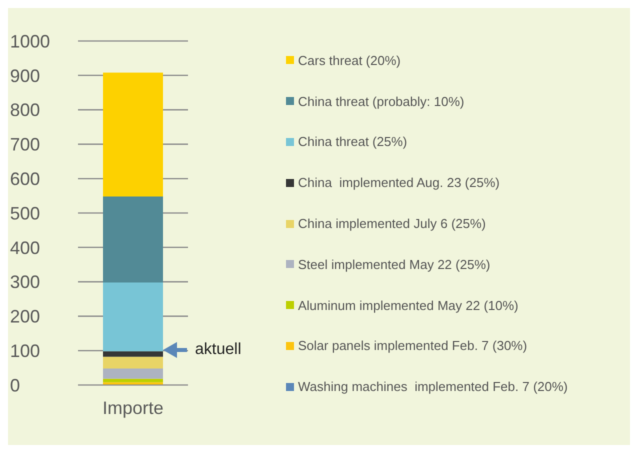  Describe the element at coordinates (218, 350) in the screenshot. I see `text: aktuell` at that location.